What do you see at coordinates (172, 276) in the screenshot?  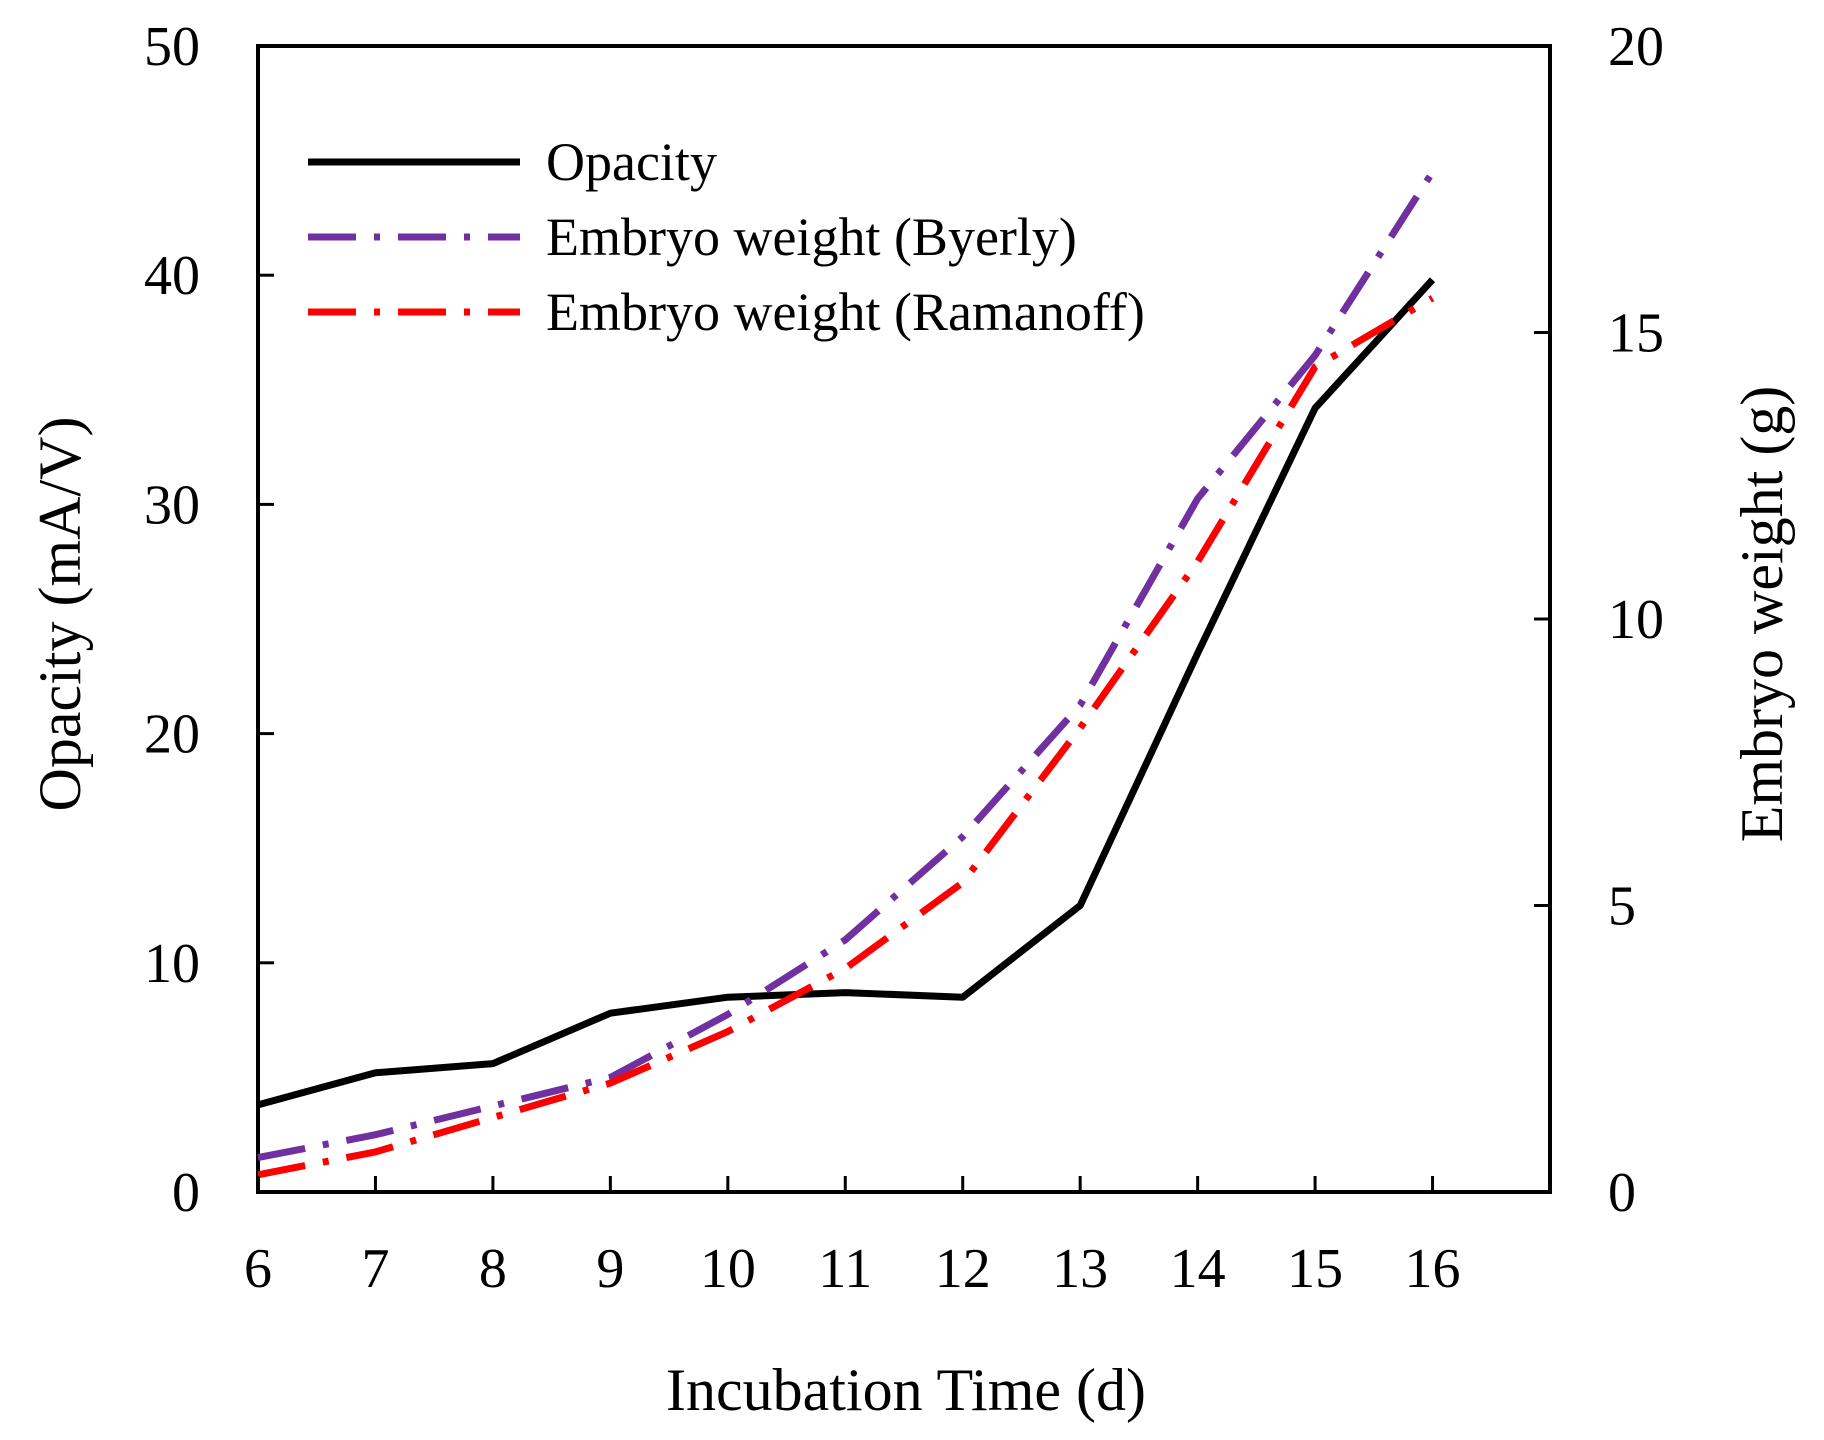 I see `left-y-tick-label: 40` at bounding box center [172, 276].